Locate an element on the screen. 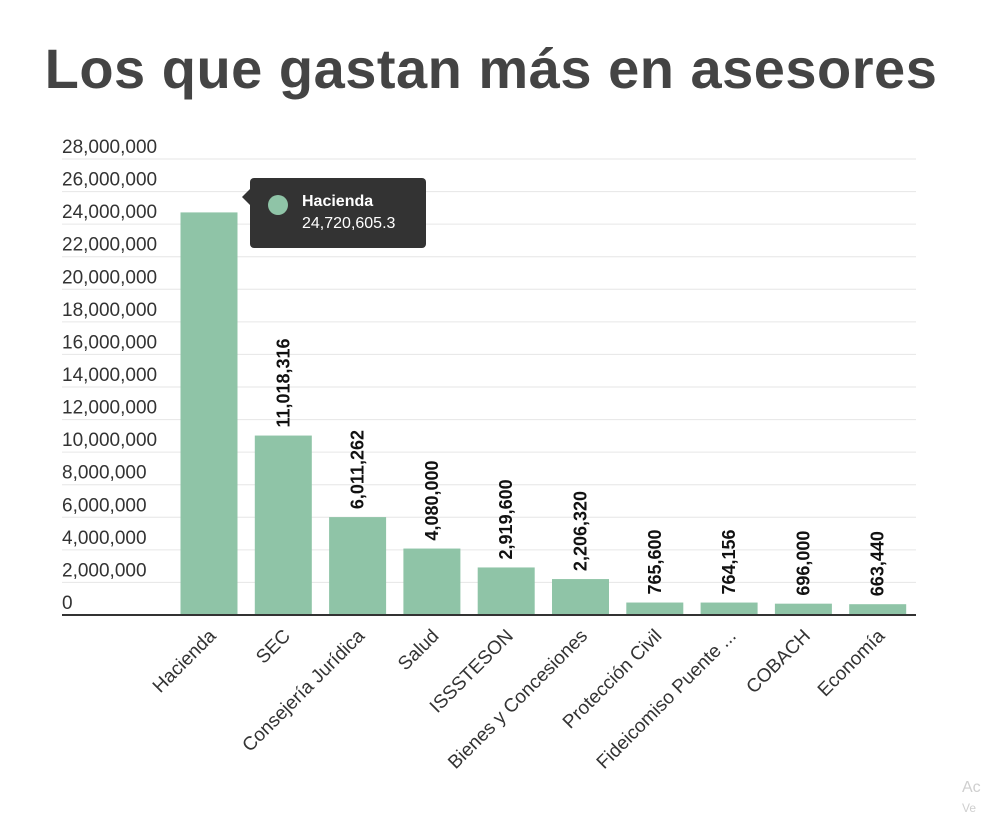 The width and height of the screenshot is (982, 818). watermark: Ac Ve is located at coordinates (971, 798).